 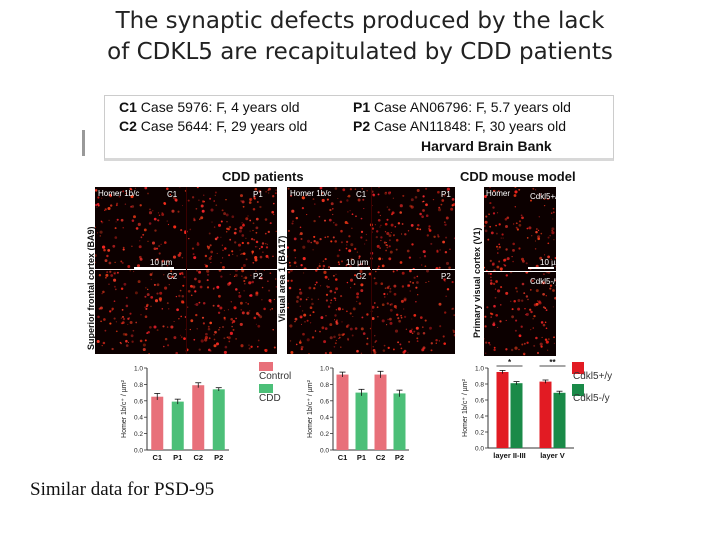 What do you see at coordinates (545, 281) in the screenshot?
I see `panel-label-ko: Cdkl5-/y` at bounding box center [545, 281].